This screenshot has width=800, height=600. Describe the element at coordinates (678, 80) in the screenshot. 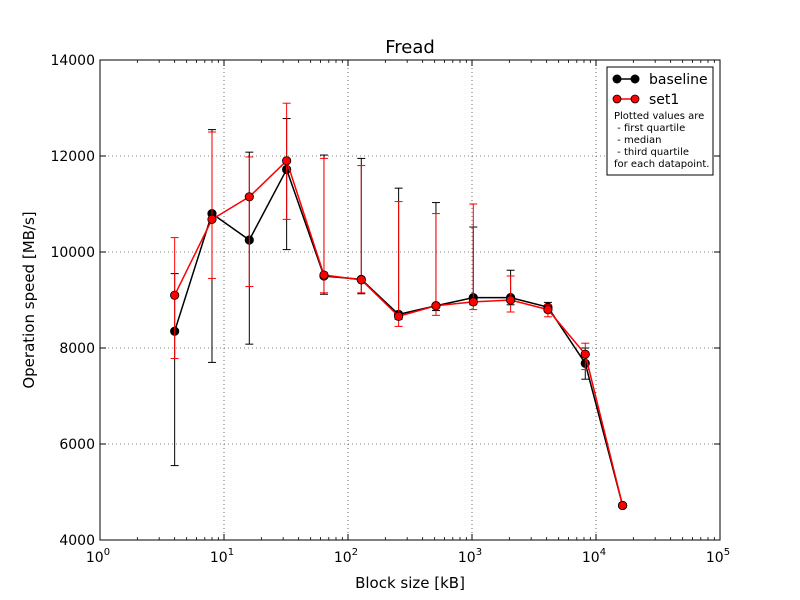

I see `legend-label-baseline: baseline` at that location.